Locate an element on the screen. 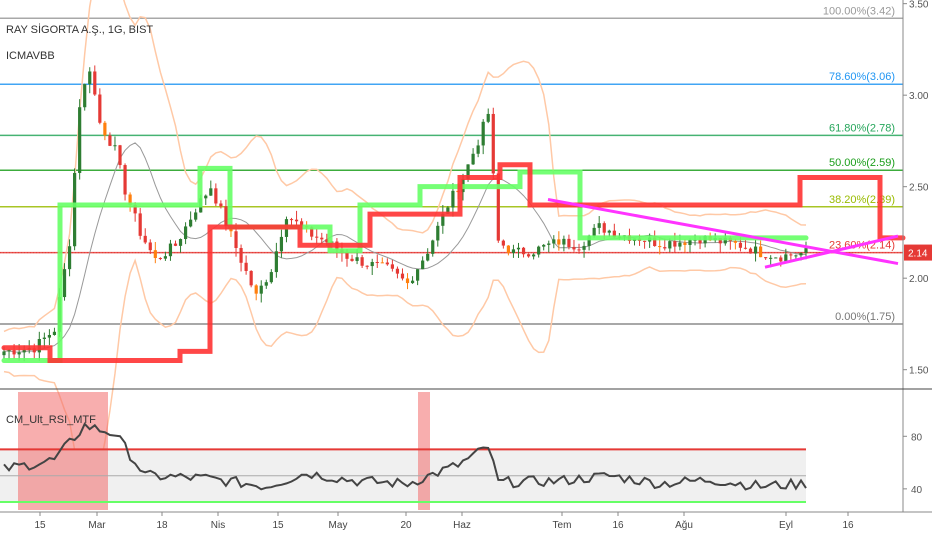  time-tick-label: Haz is located at coordinates (462, 525).